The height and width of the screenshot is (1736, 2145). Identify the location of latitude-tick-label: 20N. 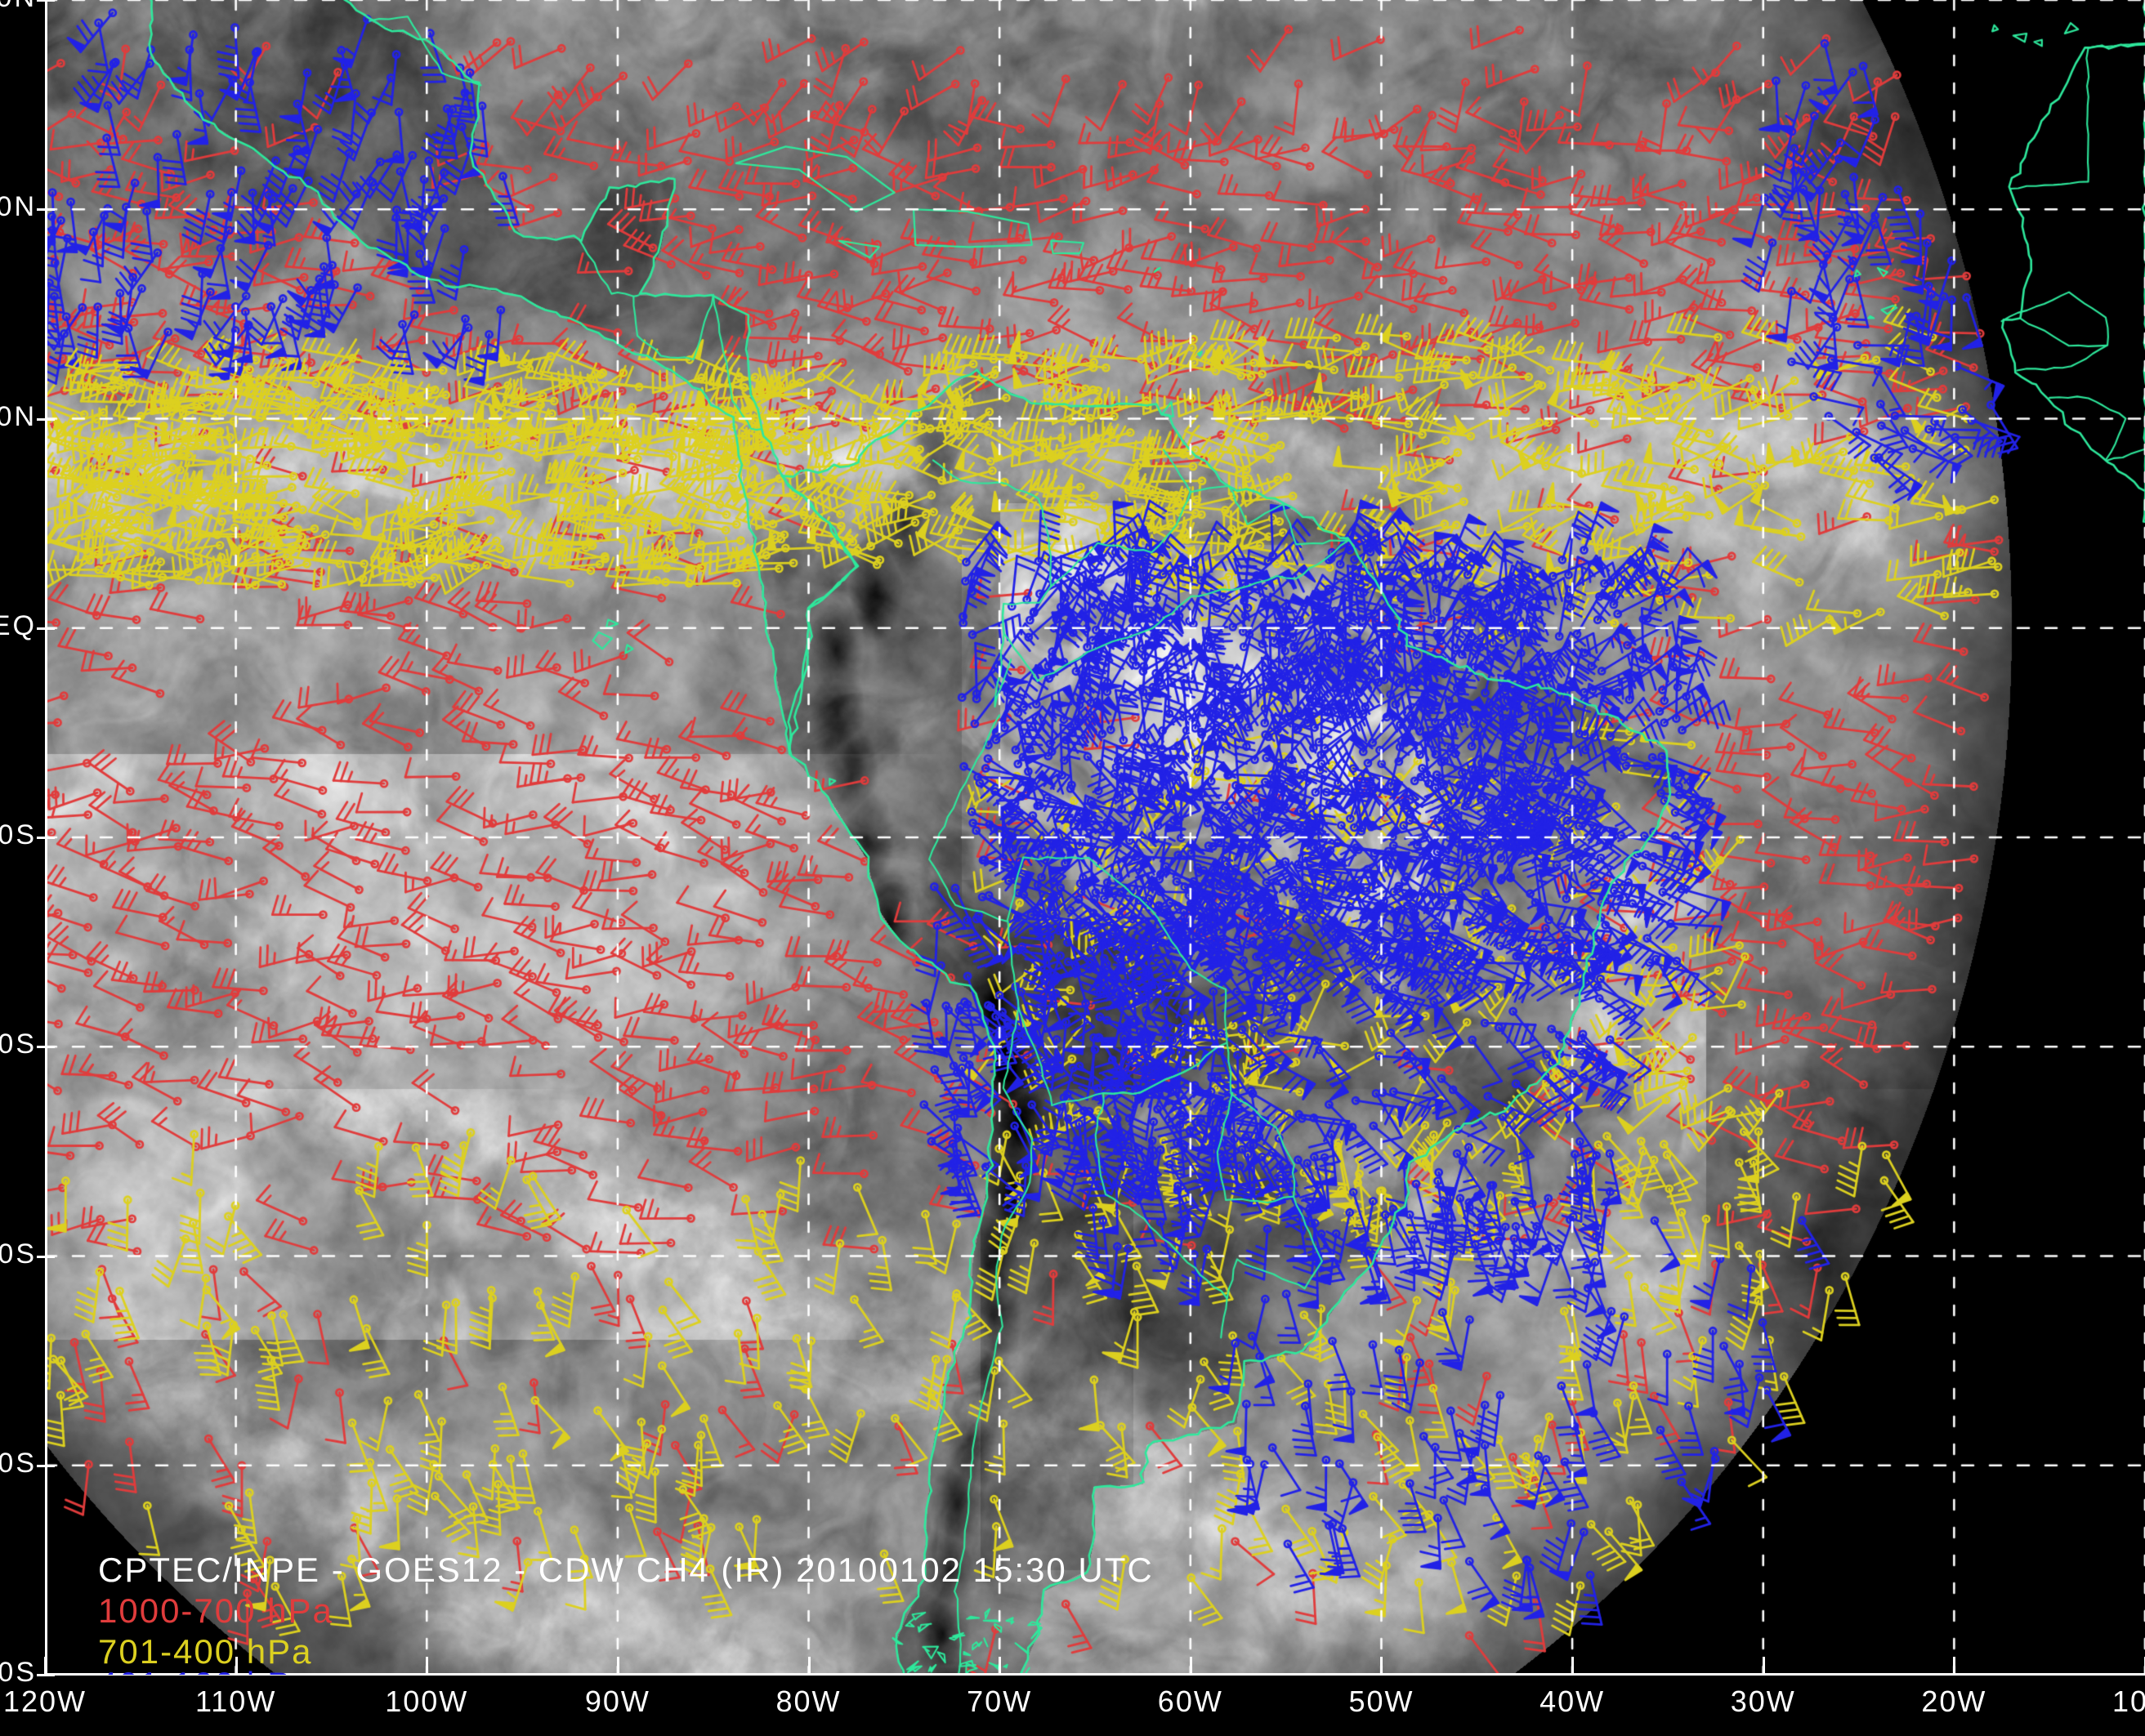
(18, 207).